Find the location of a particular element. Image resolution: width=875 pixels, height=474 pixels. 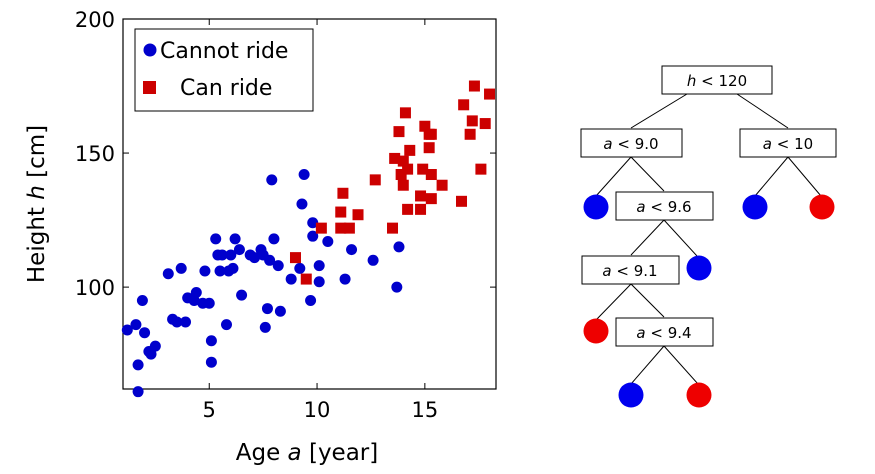

tree-node-a-lt-9.4: a < 9.4 is located at coordinates (664, 332).